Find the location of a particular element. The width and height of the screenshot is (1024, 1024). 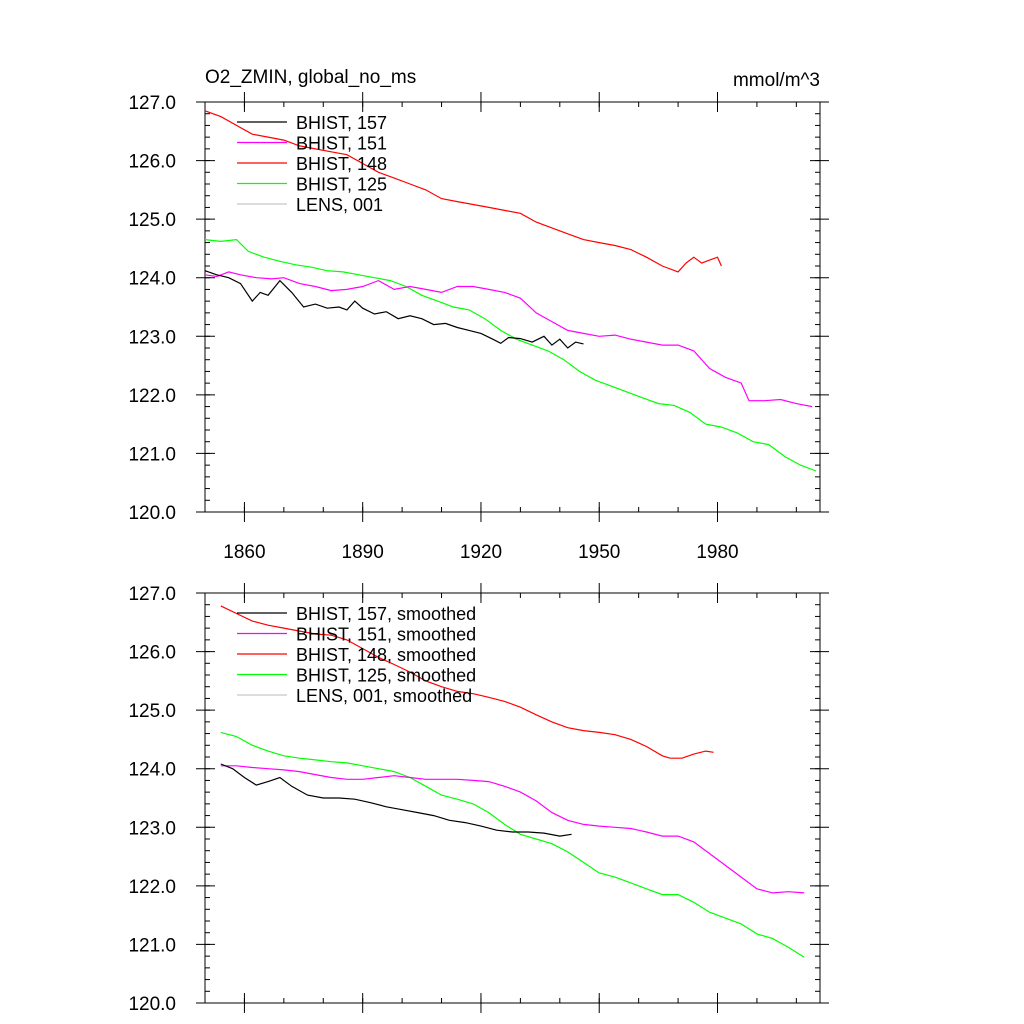

chart-units: mmol/m^3 is located at coordinates (776, 80).